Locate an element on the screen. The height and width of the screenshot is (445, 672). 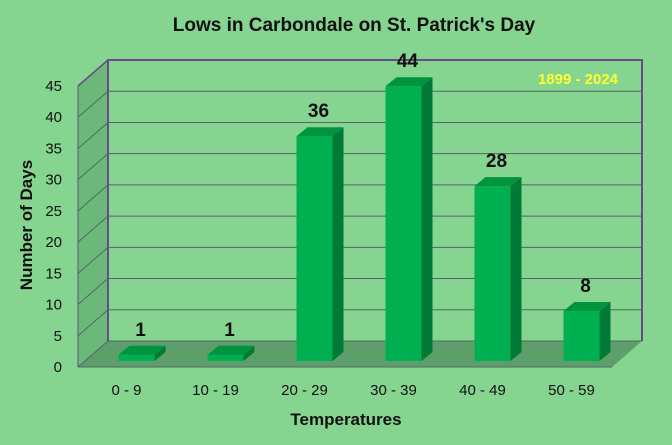
chart-title: Lows in Carbondale on St. Patrick's Day is located at coordinates (354, 25).